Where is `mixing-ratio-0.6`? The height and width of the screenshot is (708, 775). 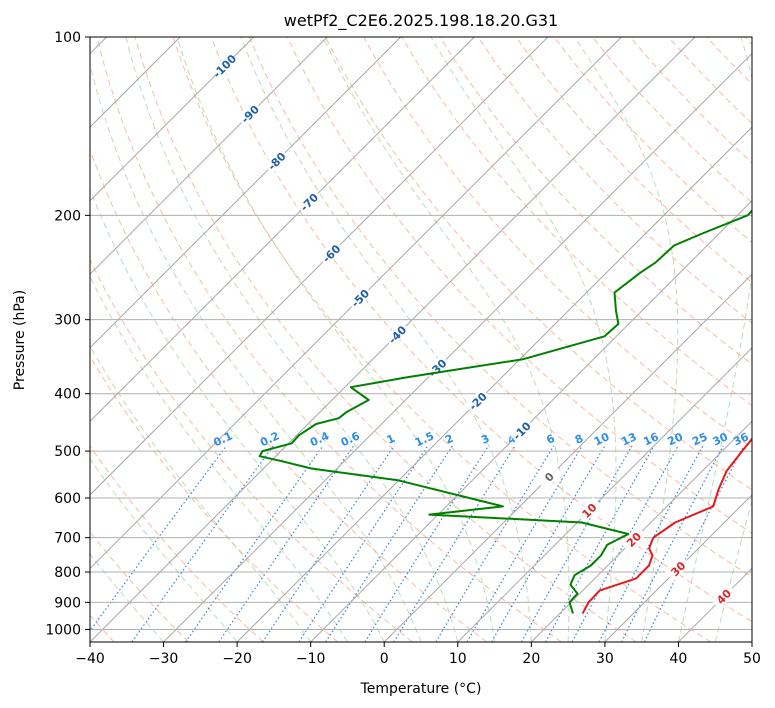 mixing-ratio-0.6 is located at coordinates (286, 543).